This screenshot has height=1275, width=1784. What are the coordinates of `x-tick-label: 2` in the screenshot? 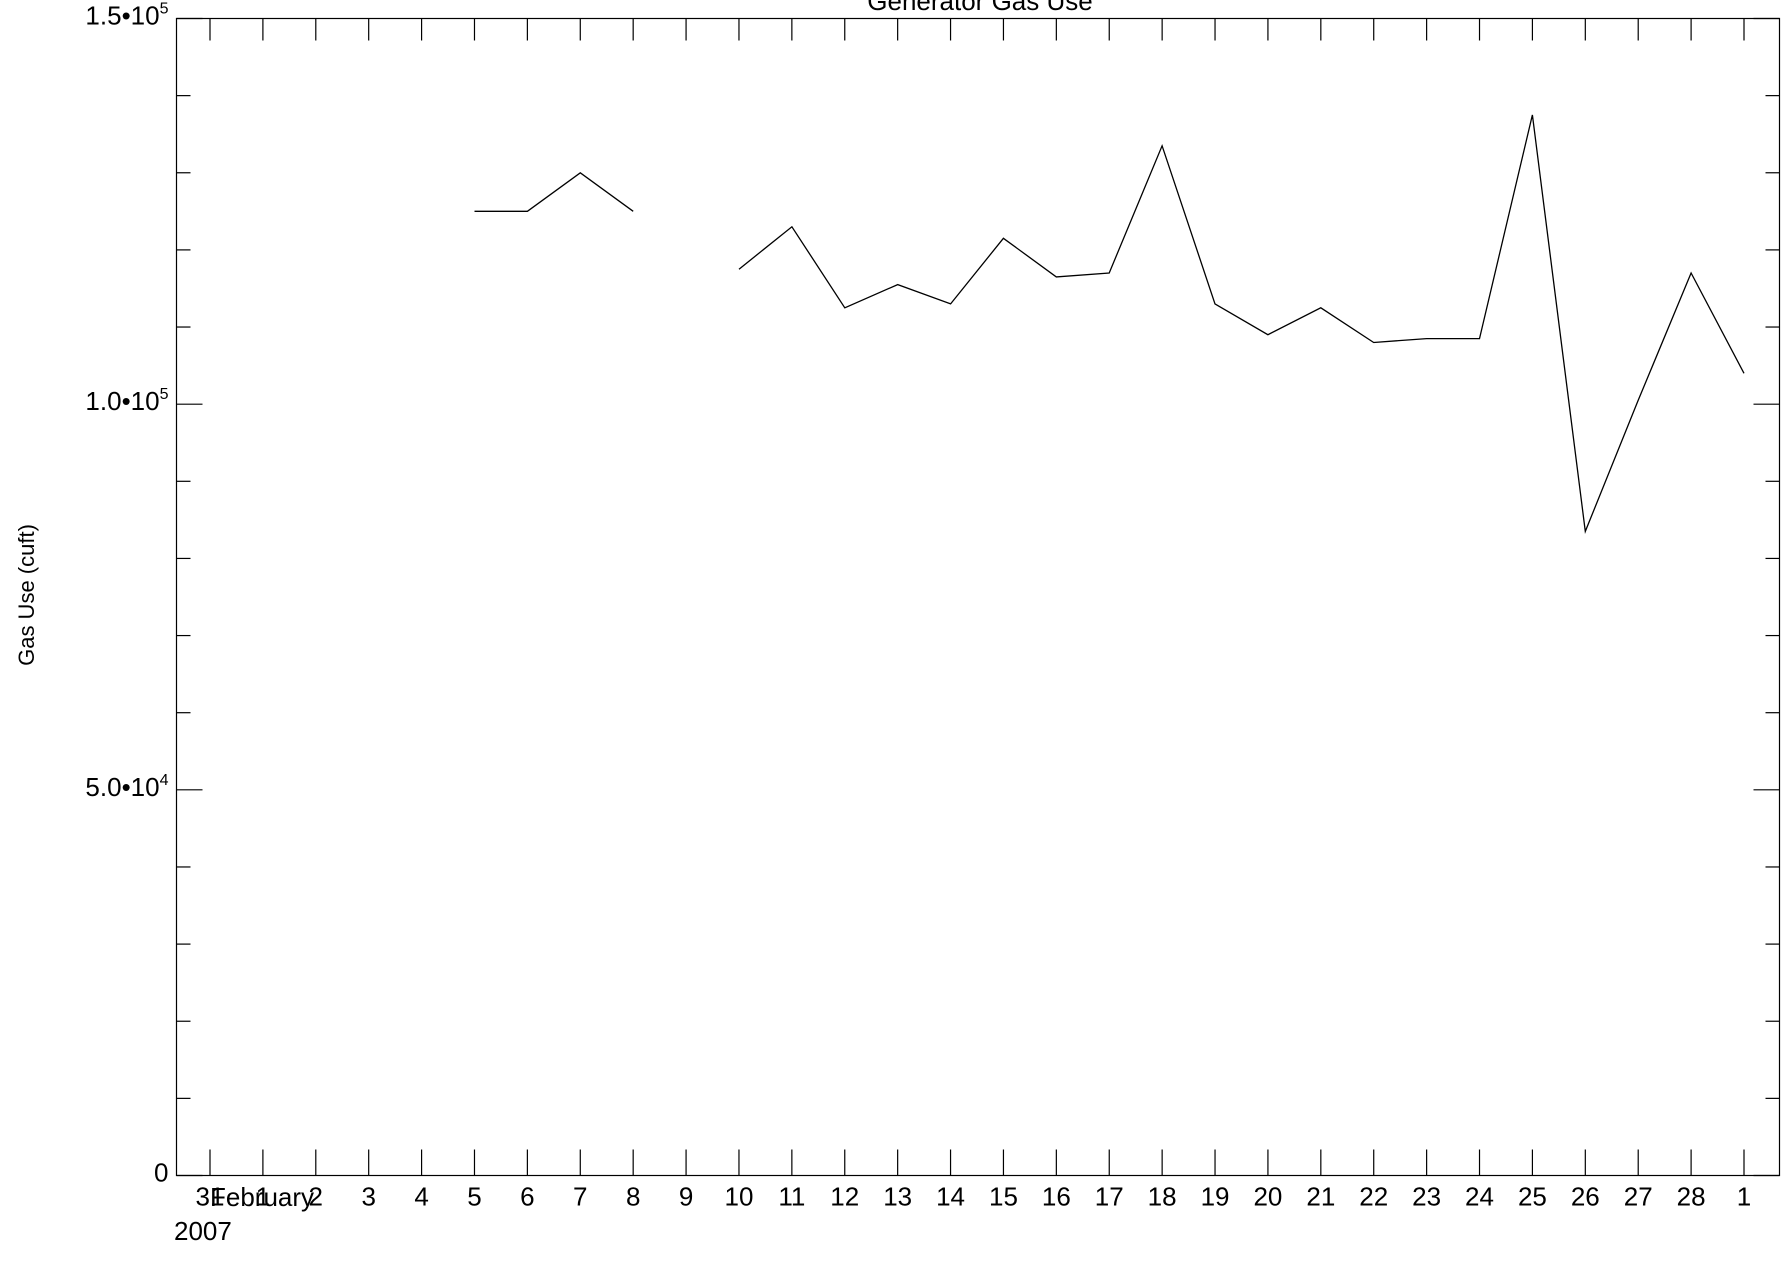 It's located at (316, 1197).